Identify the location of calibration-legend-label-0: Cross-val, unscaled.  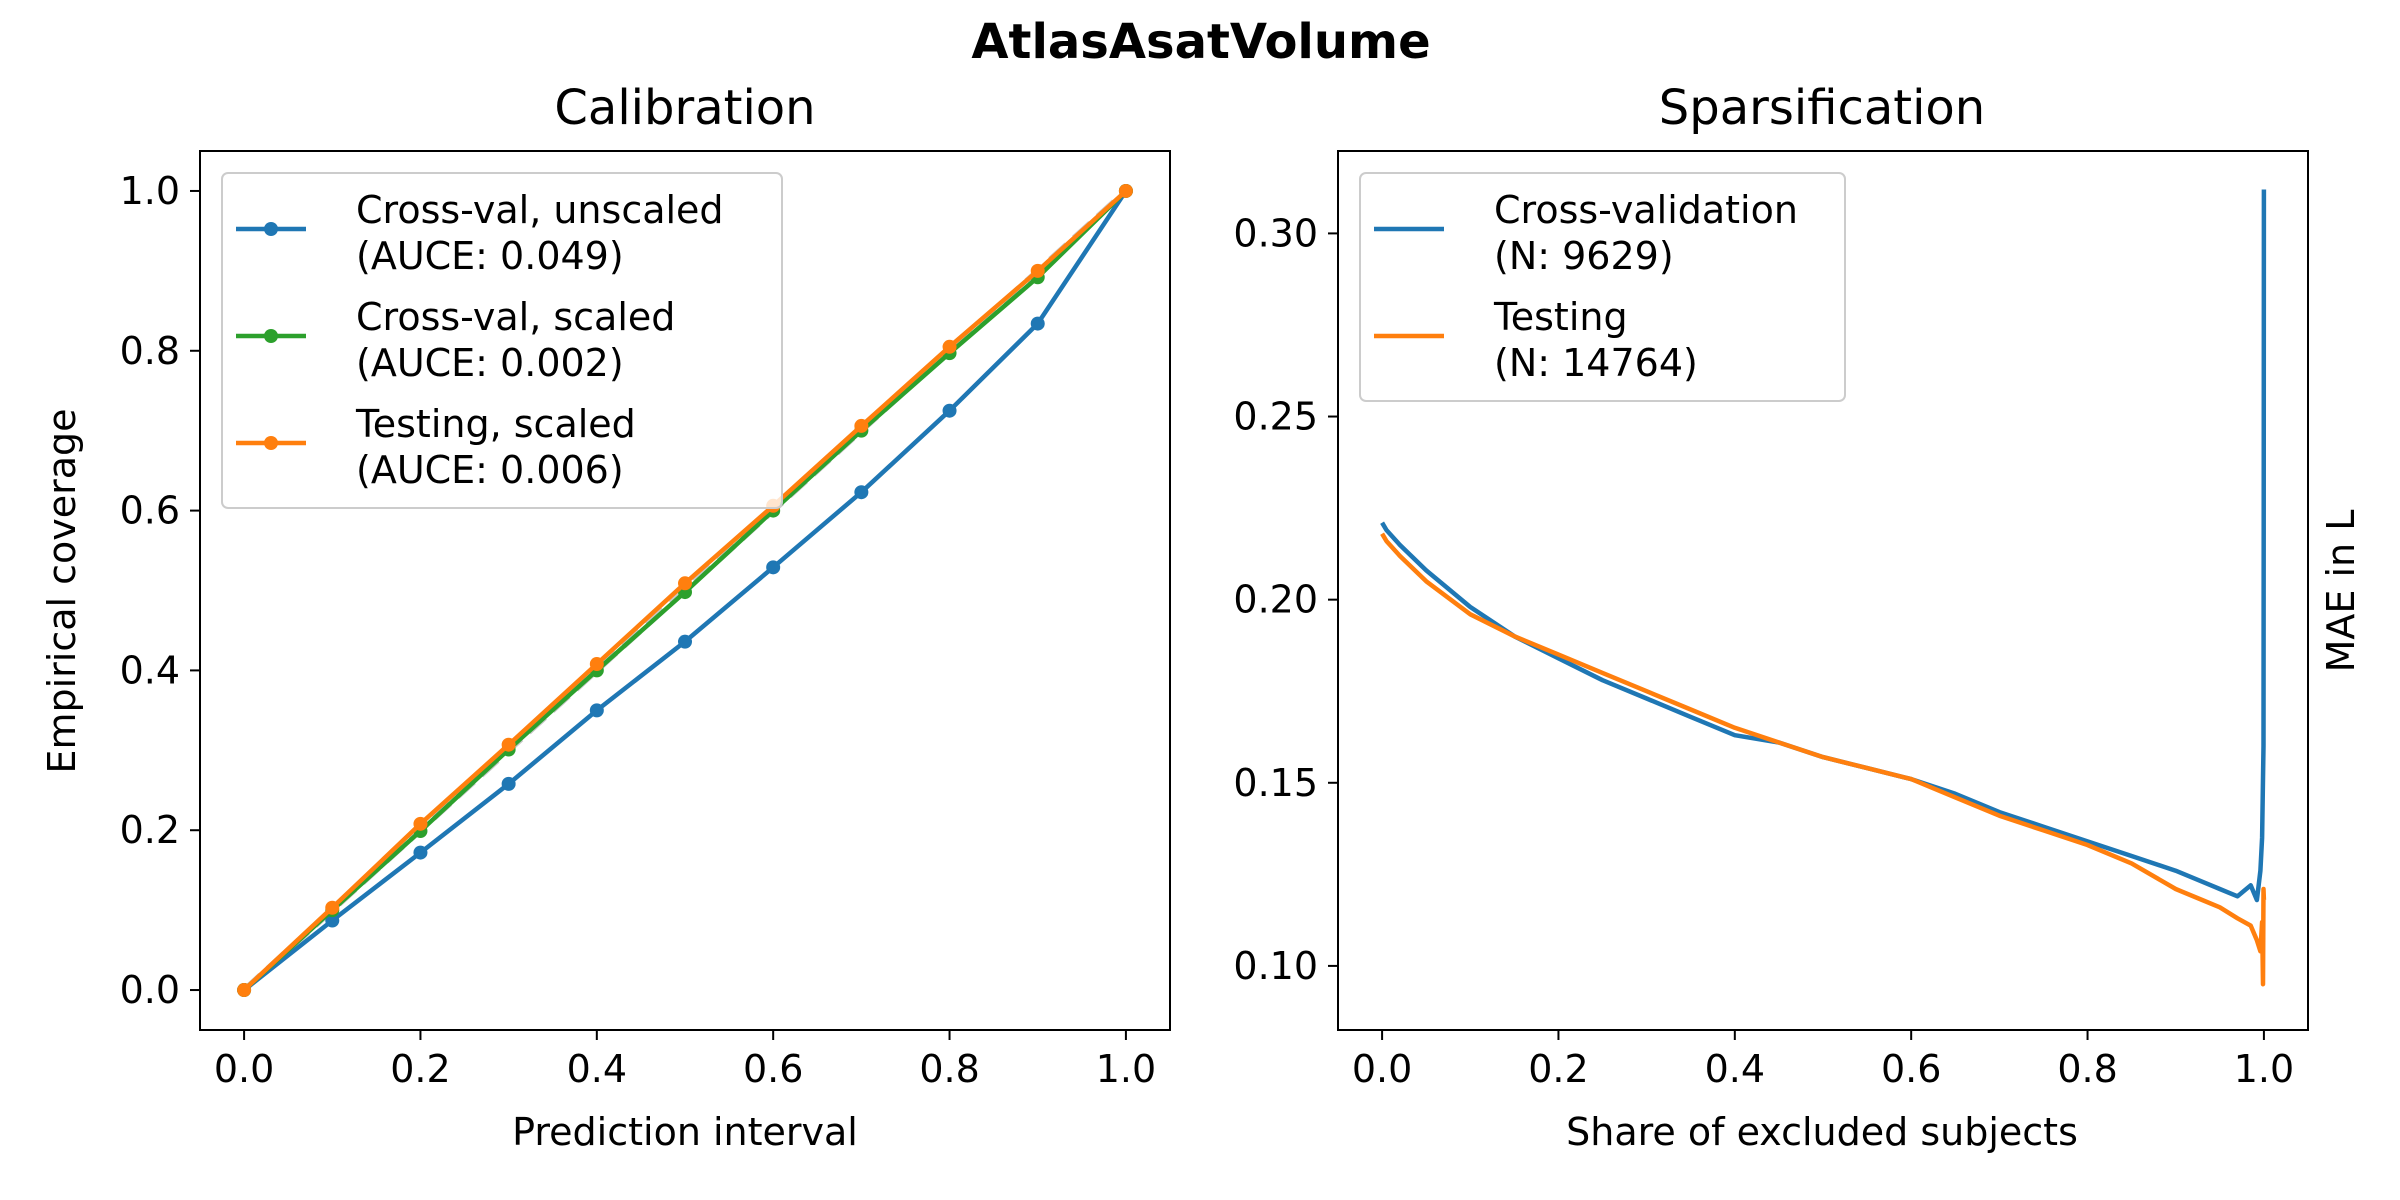
(540, 210).